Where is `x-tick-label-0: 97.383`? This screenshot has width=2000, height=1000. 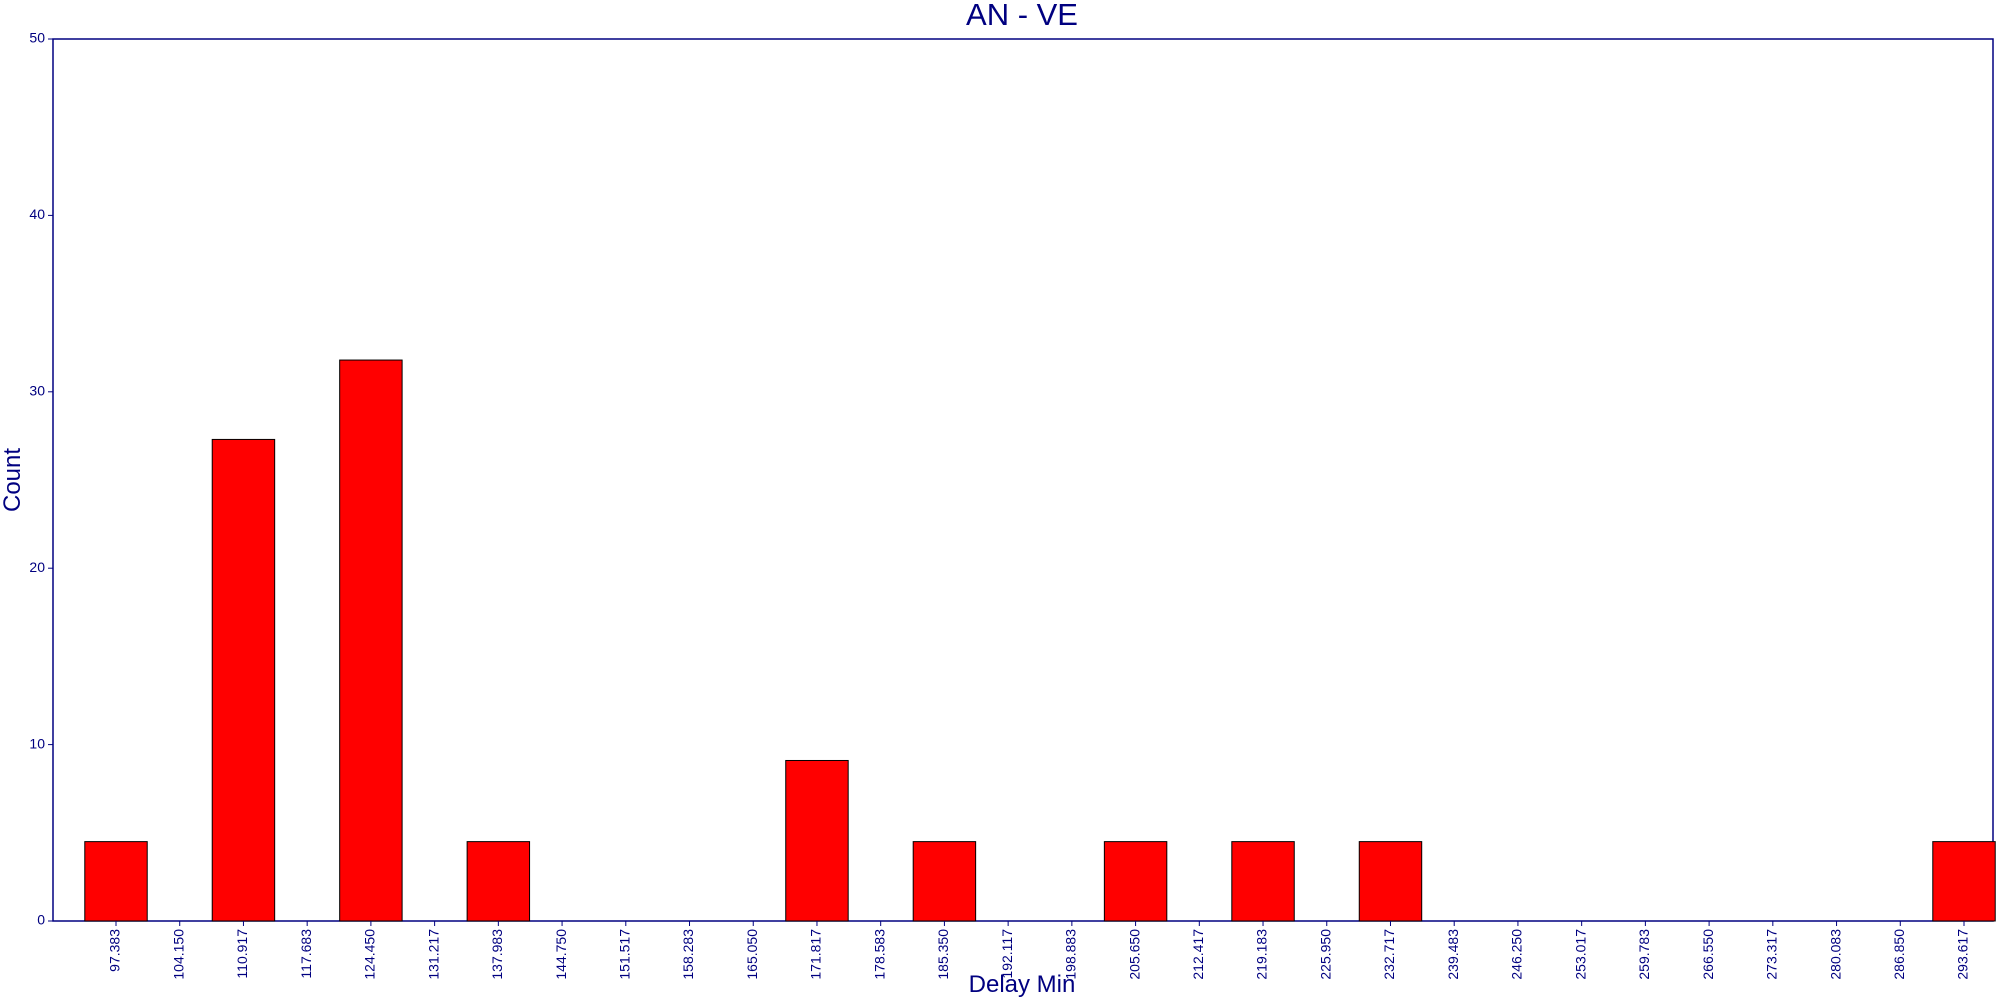
x-tick-label-0: 97.383 is located at coordinates (115, 950).